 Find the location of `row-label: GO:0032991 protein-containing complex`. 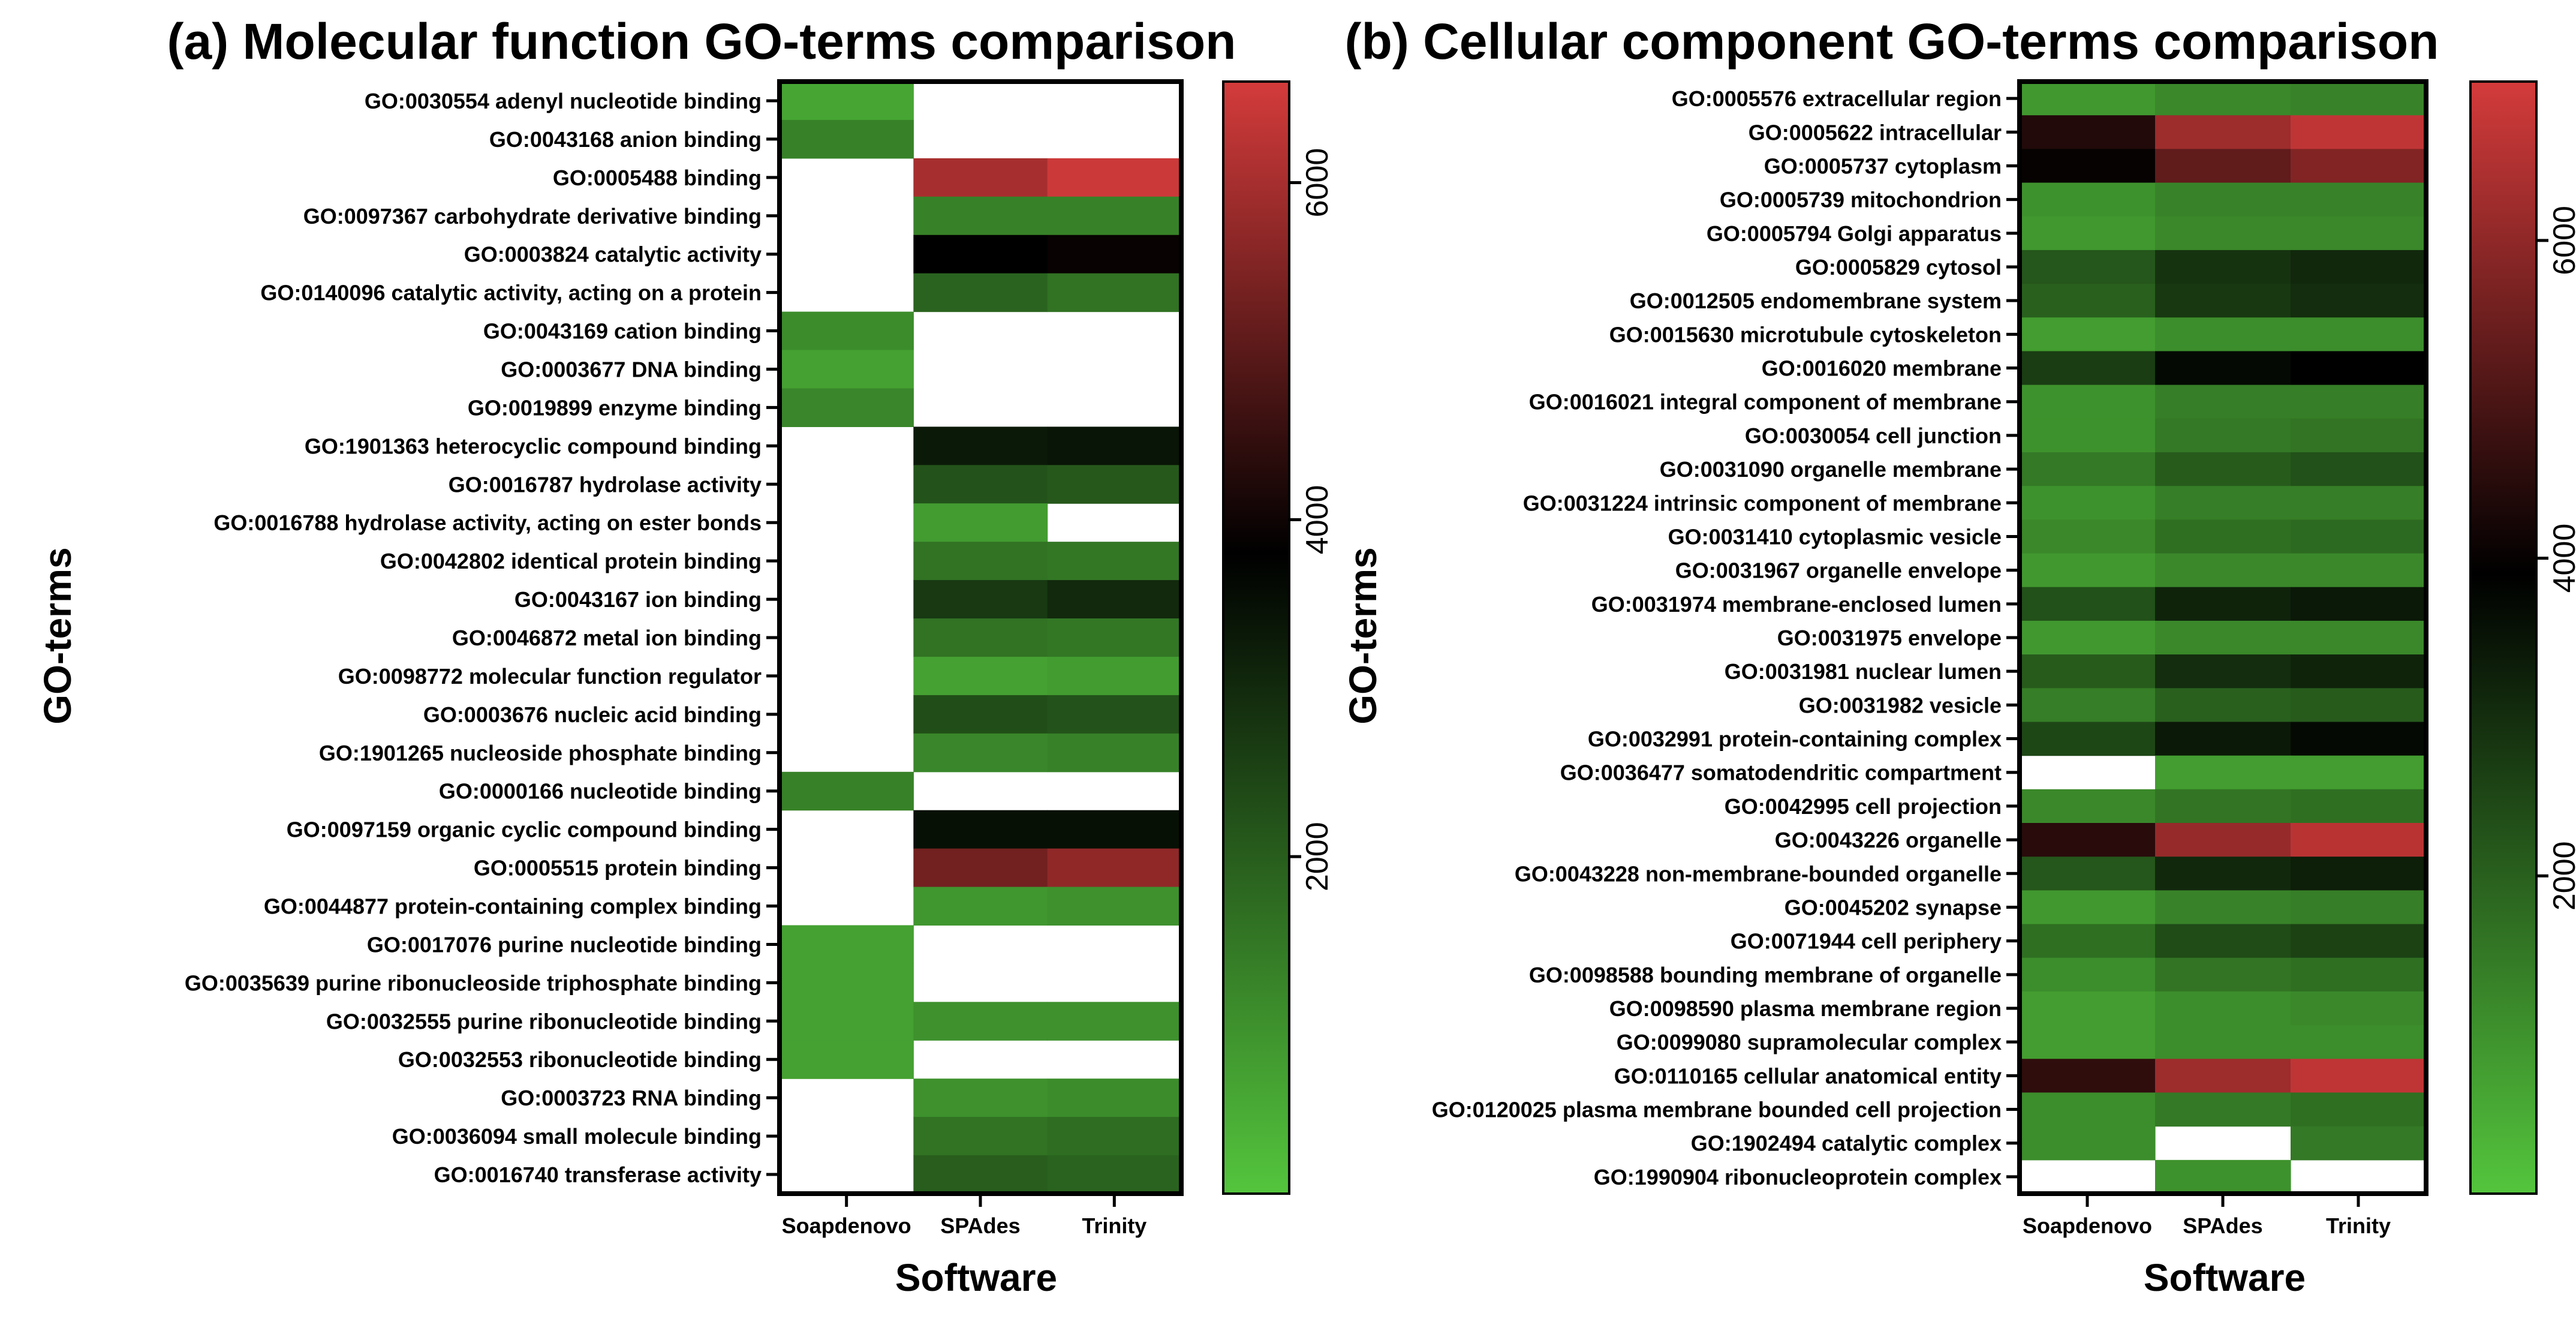

row-label: GO:0032991 protein-containing complex is located at coordinates (1795, 740).